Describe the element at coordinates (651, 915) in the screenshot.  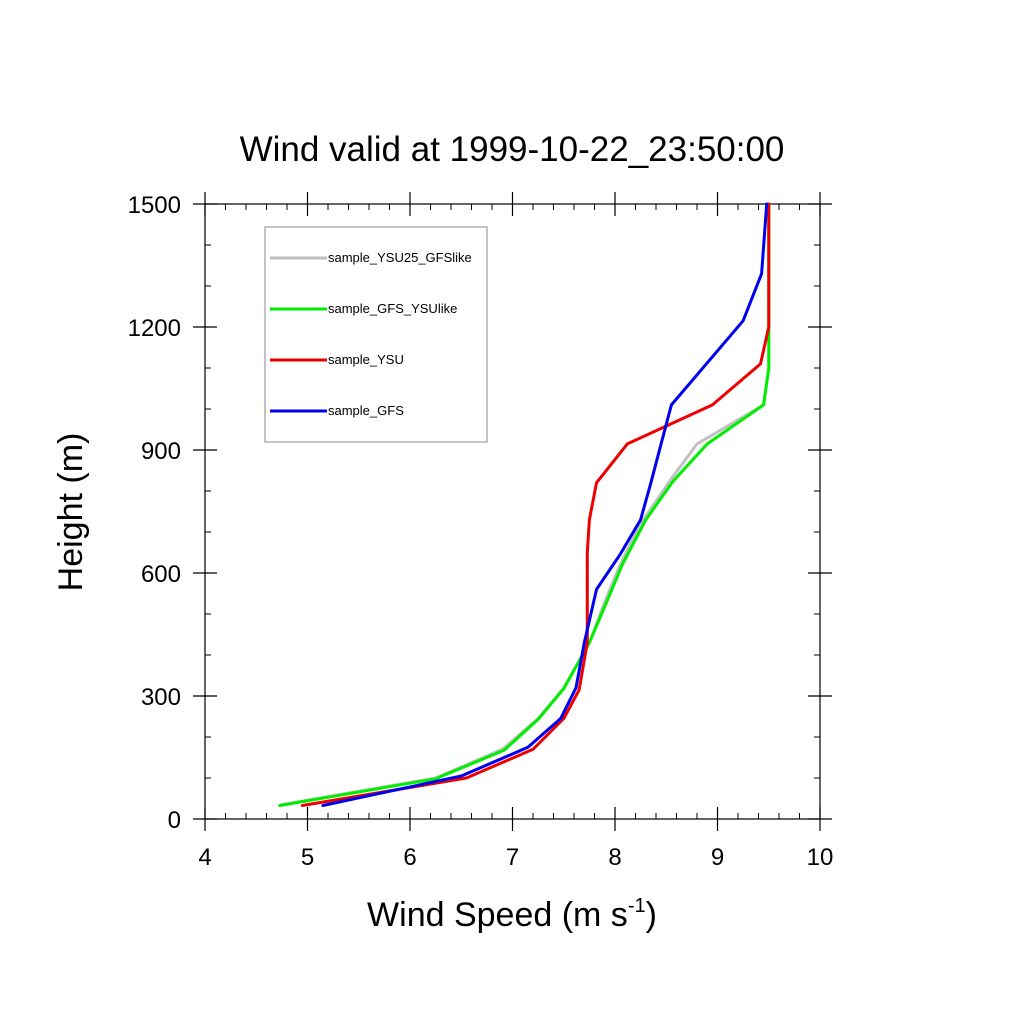
I see `x-axis-title-suffix: )` at that location.